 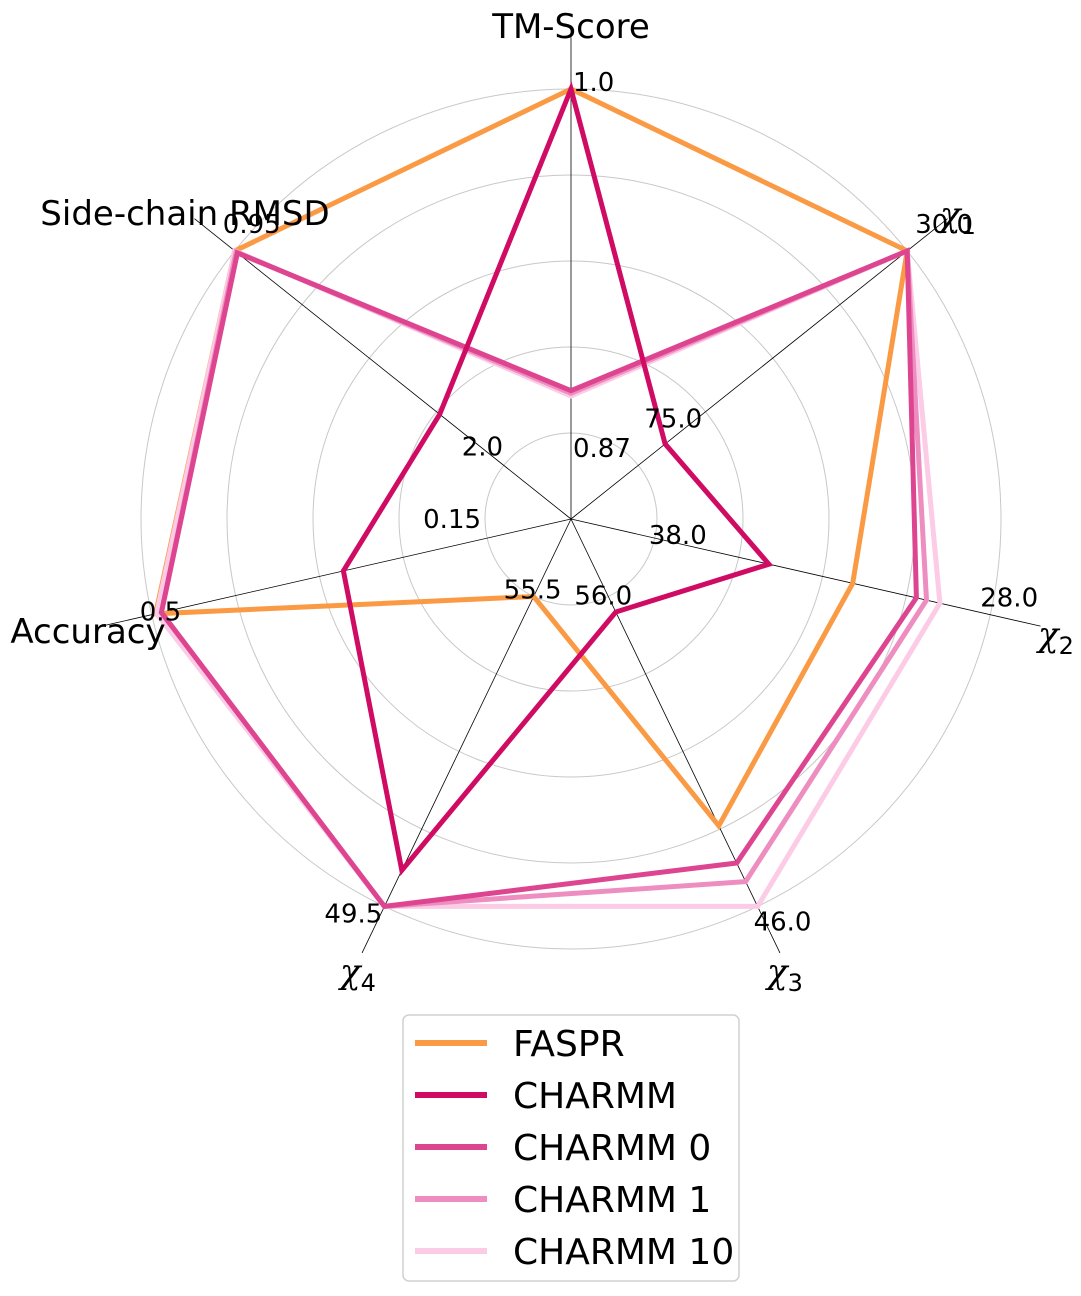 What do you see at coordinates (678, 536) in the screenshot?
I see `tick-label-inner: 38.0` at bounding box center [678, 536].